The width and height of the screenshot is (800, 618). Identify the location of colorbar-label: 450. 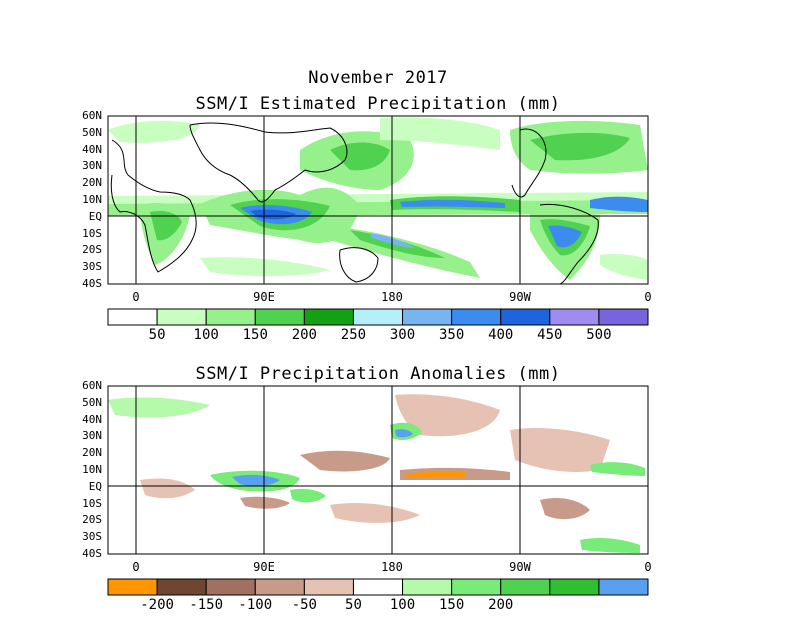
(550, 335).